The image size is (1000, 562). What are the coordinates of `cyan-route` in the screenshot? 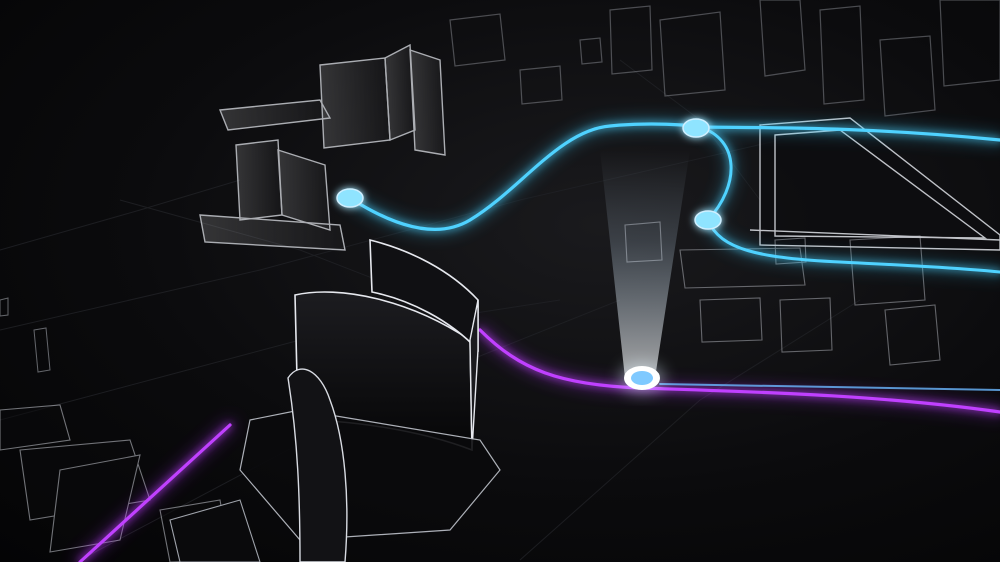 It's located at (674, 177).